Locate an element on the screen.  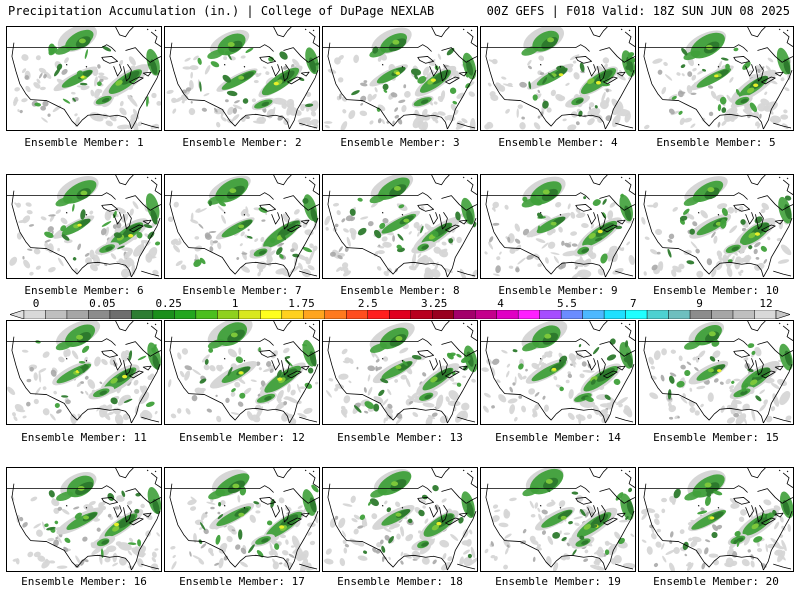
ensemble-member-label: Ensemble Member: 3 is located at coordinates (400, 142).